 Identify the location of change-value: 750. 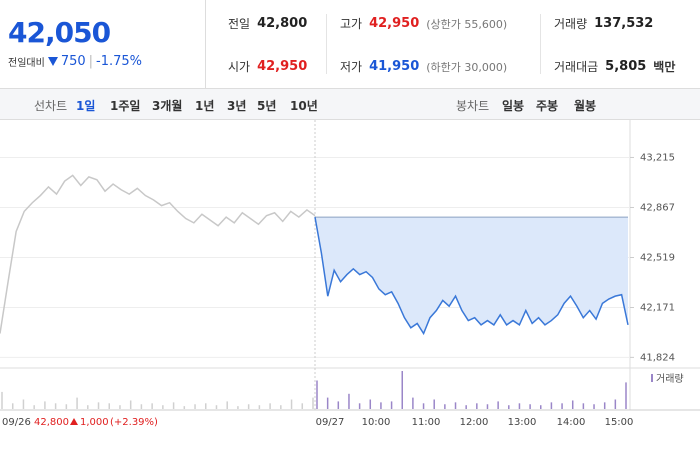
(73, 61).